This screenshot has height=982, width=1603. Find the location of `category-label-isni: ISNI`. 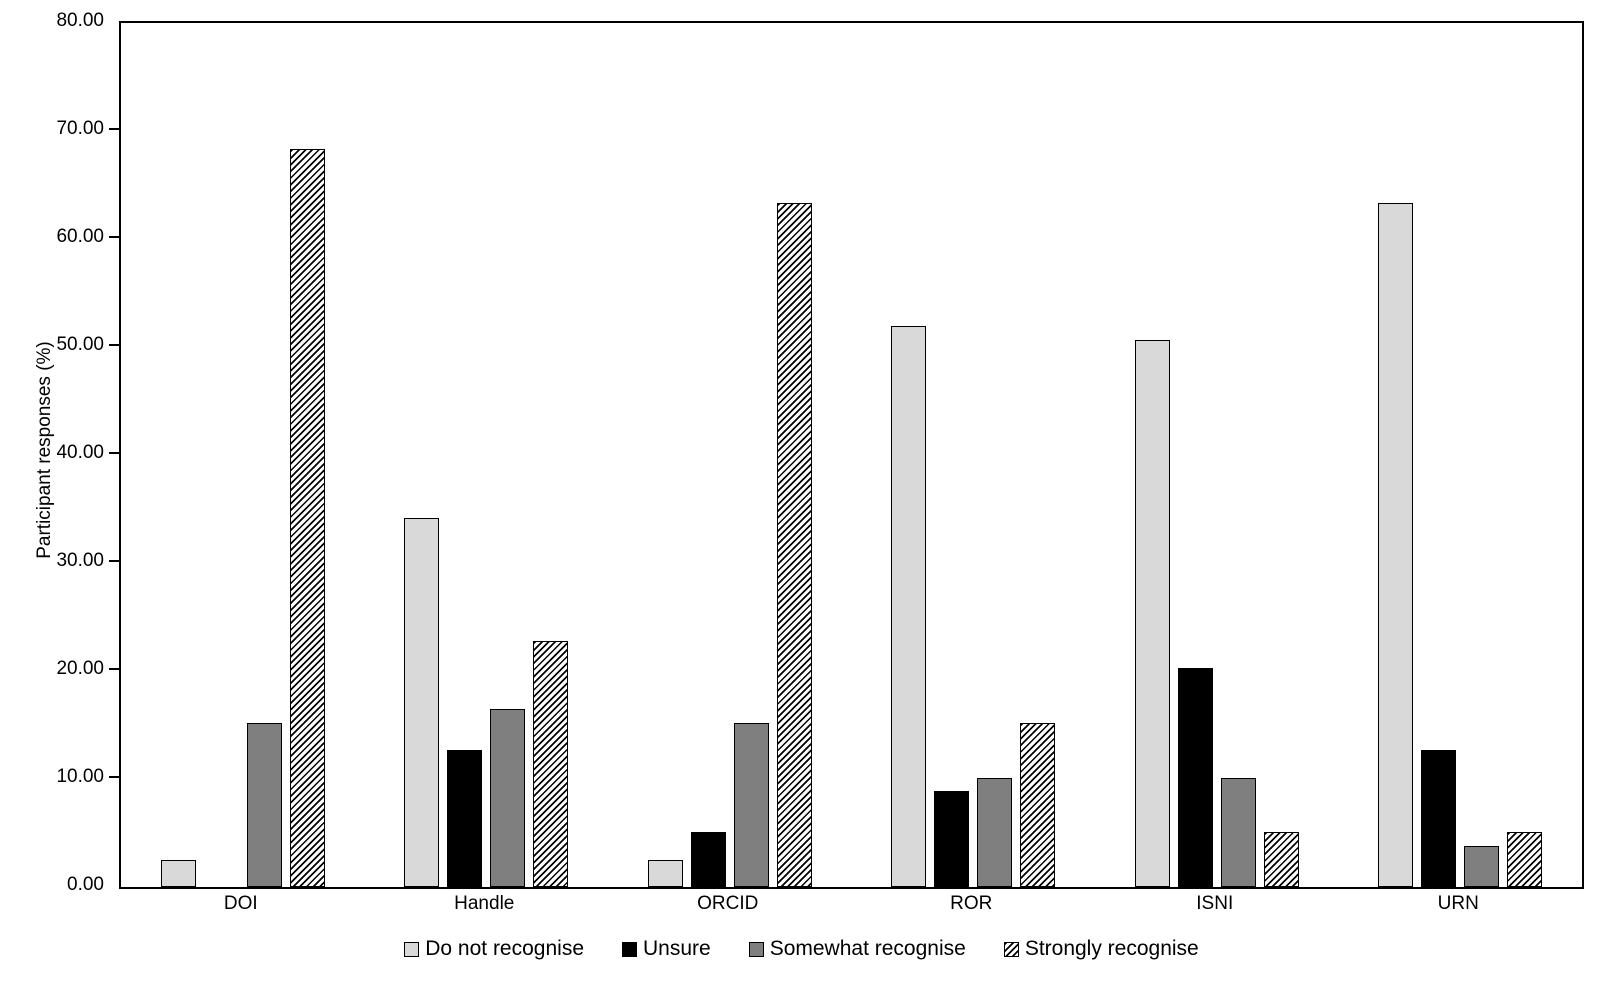

category-label-isni: ISNI is located at coordinates (1215, 903).